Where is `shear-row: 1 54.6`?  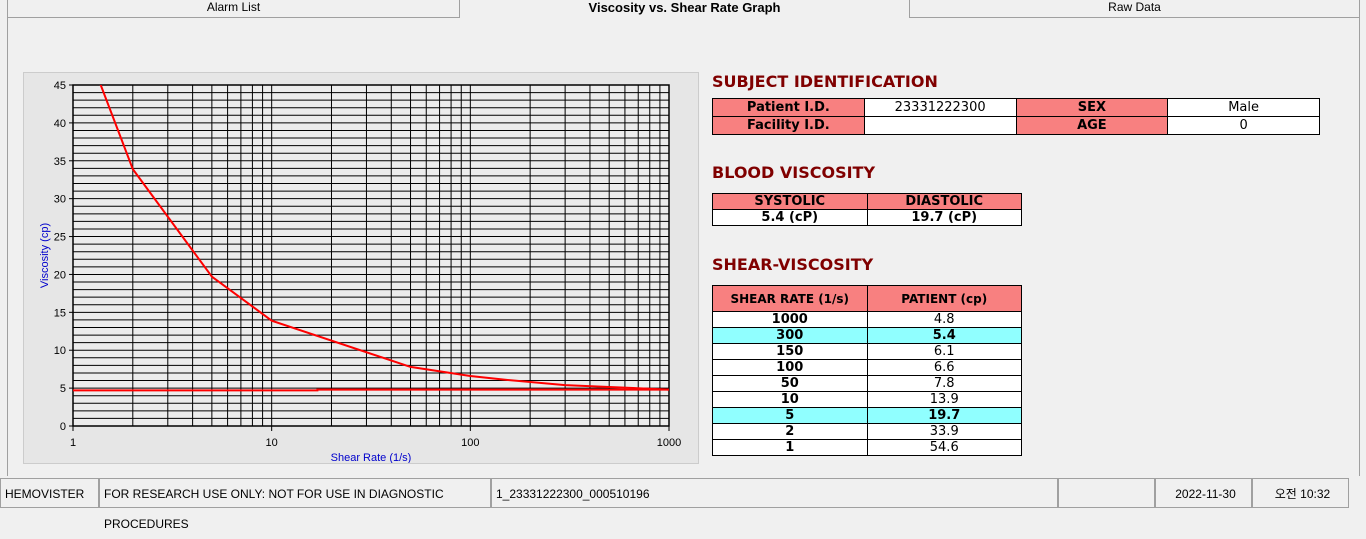
shear-row: 1 54.6 is located at coordinates (867, 447).